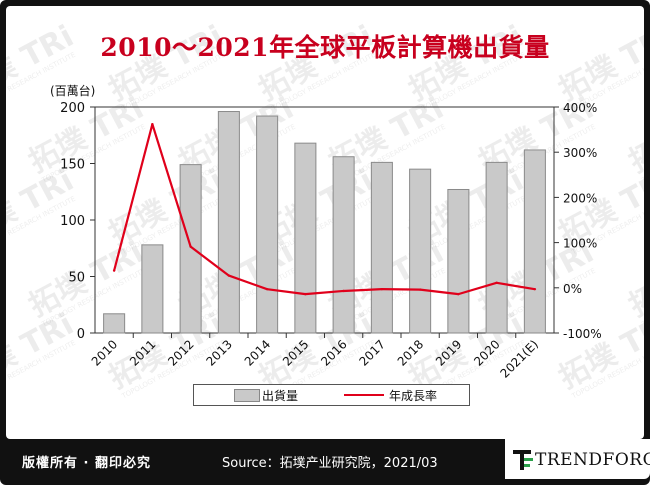  I want to click on y2-tick-label: 300%, so click(580, 153).